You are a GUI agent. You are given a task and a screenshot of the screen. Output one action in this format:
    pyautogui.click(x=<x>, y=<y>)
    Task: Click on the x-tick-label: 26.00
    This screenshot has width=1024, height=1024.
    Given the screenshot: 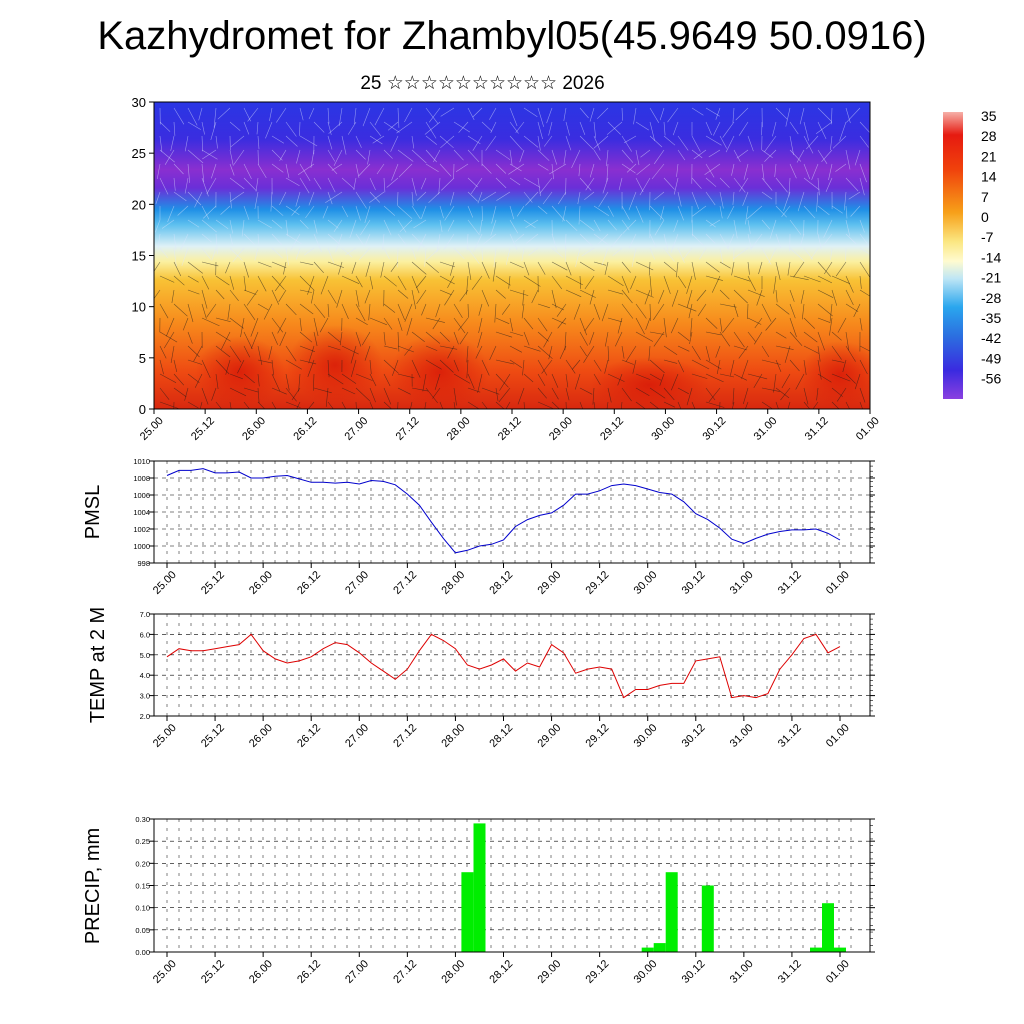 What is the action you would take?
    pyautogui.click(x=261, y=972)
    